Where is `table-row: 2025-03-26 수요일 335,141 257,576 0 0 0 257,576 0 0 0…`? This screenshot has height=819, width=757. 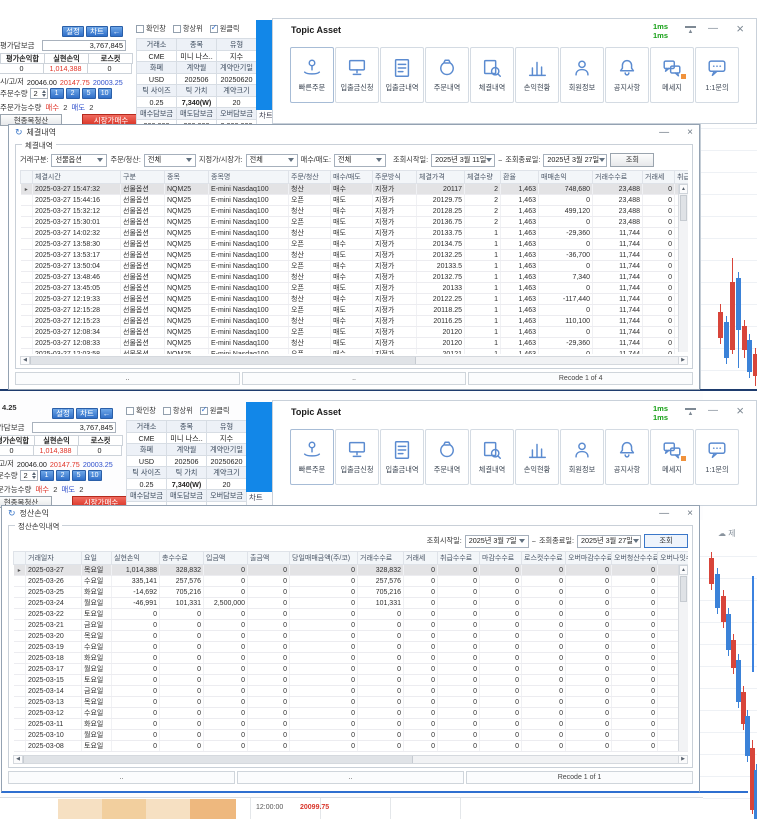
table-row: 2025-03-26 수요일 335,141 257,576 0 0 0 257,576 0 0 0… is located at coordinates (350, 581).